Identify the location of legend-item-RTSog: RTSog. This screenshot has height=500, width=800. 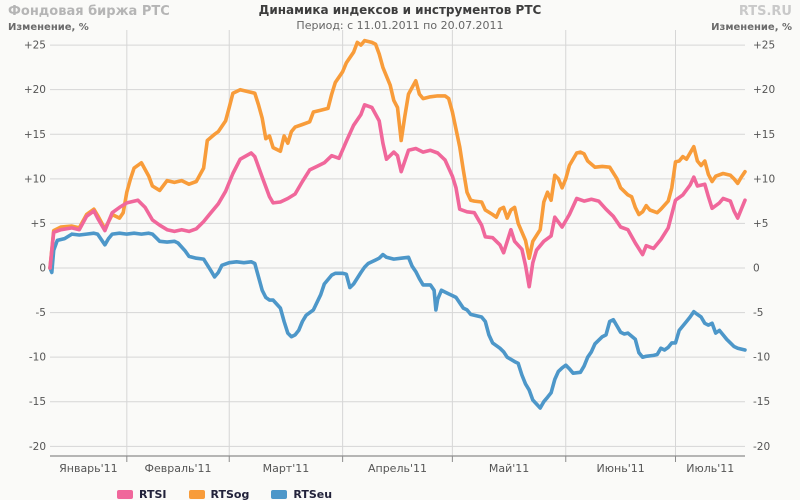
(219, 494).